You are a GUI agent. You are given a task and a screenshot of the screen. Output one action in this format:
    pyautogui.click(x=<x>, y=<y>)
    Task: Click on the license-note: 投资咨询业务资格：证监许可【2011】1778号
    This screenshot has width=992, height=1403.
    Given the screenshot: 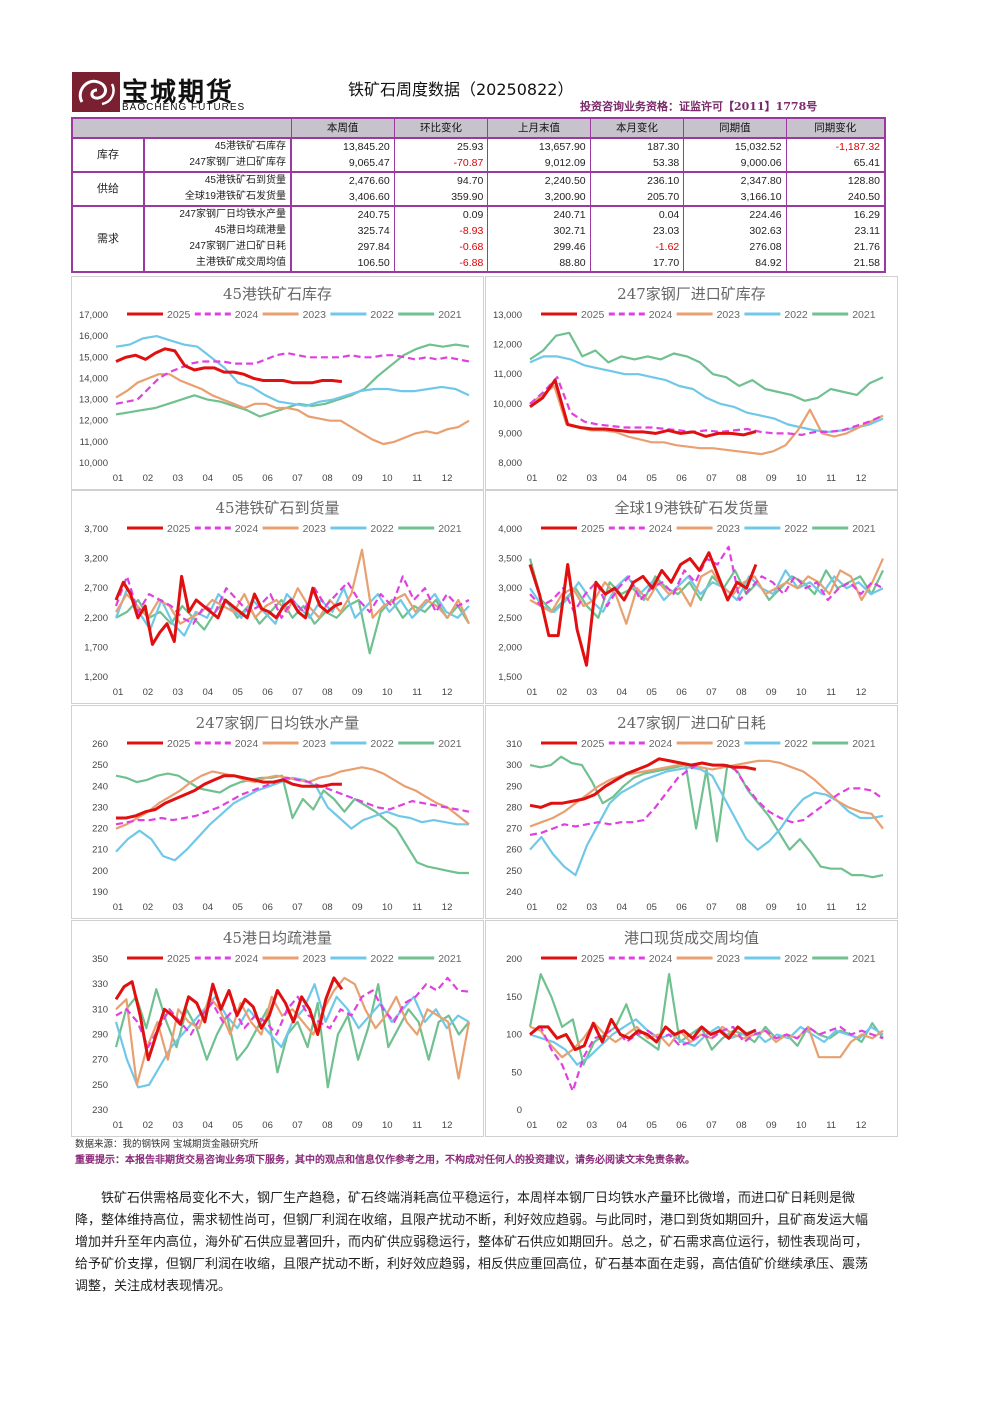 What is the action you would take?
    pyautogui.click(x=699, y=106)
    